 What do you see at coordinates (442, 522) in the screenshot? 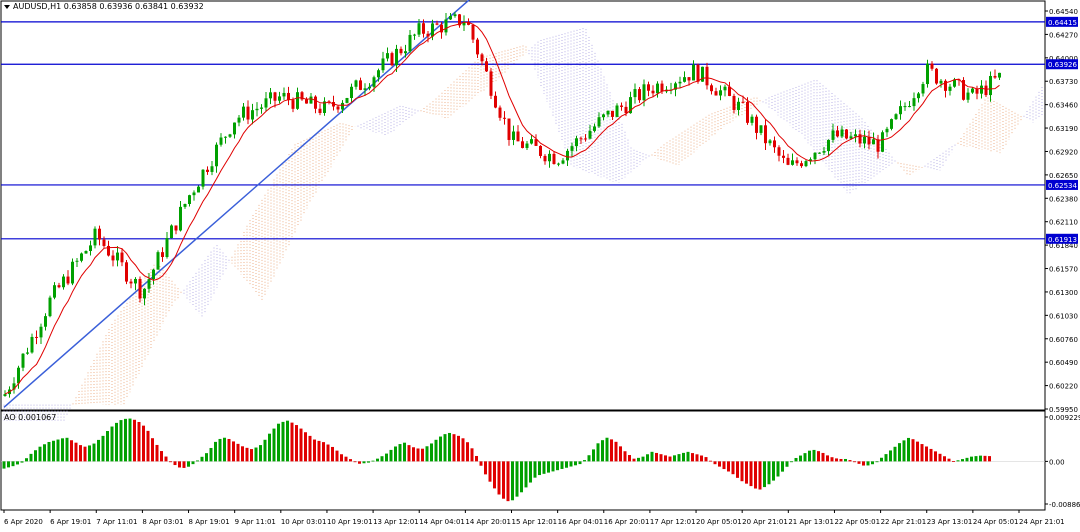
I see `x-tick-label: 14 Apr 04:01` at bounding box center [442, 522].